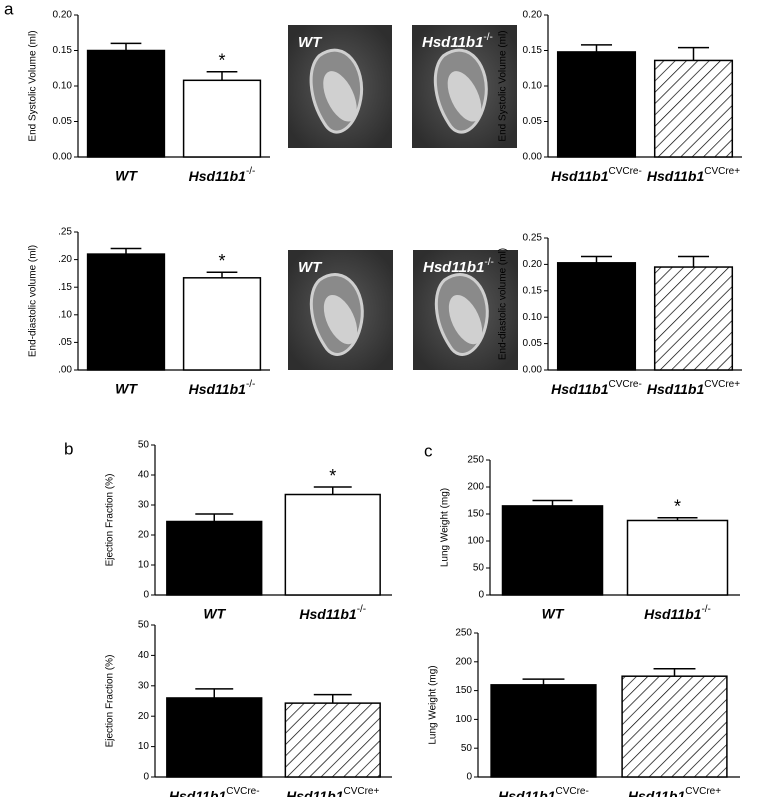 This screenshot has height=797, width=778. What do you see at coordinates (144, 475) in the screenshot?
I see `y-tick-label: 40` at bounding box center [144, 475].